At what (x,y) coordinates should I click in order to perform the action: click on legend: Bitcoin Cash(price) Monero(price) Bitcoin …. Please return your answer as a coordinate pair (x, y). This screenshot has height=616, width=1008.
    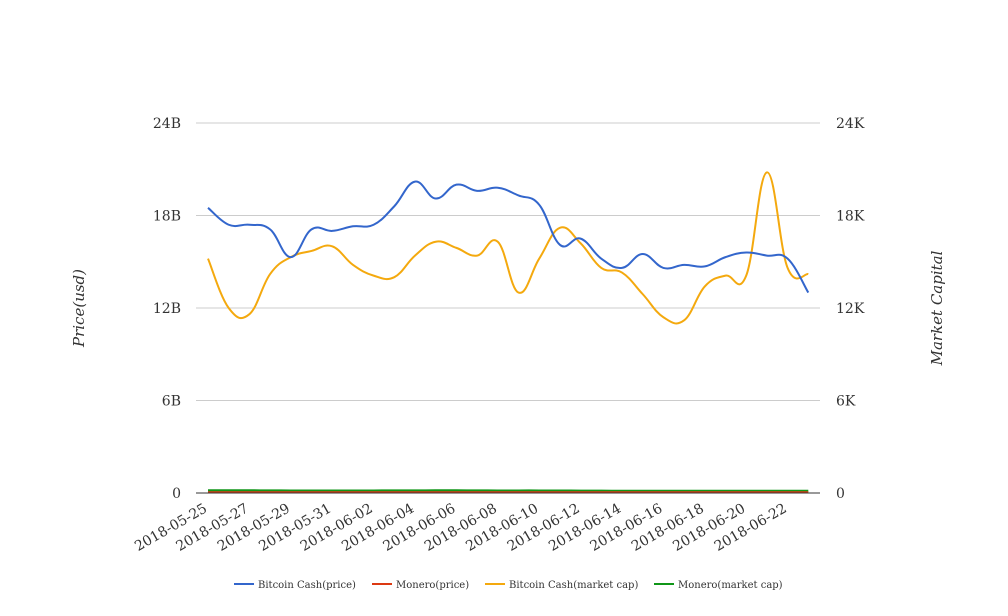
    Looking at the image, I should click on (508, 585).